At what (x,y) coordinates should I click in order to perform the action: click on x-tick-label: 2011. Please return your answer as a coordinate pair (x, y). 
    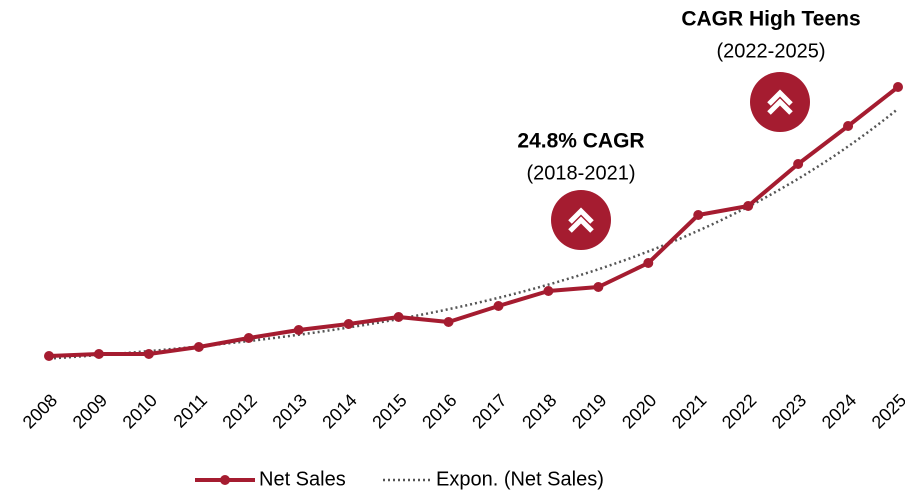
    Looking at the image, I should click on (190, 411).